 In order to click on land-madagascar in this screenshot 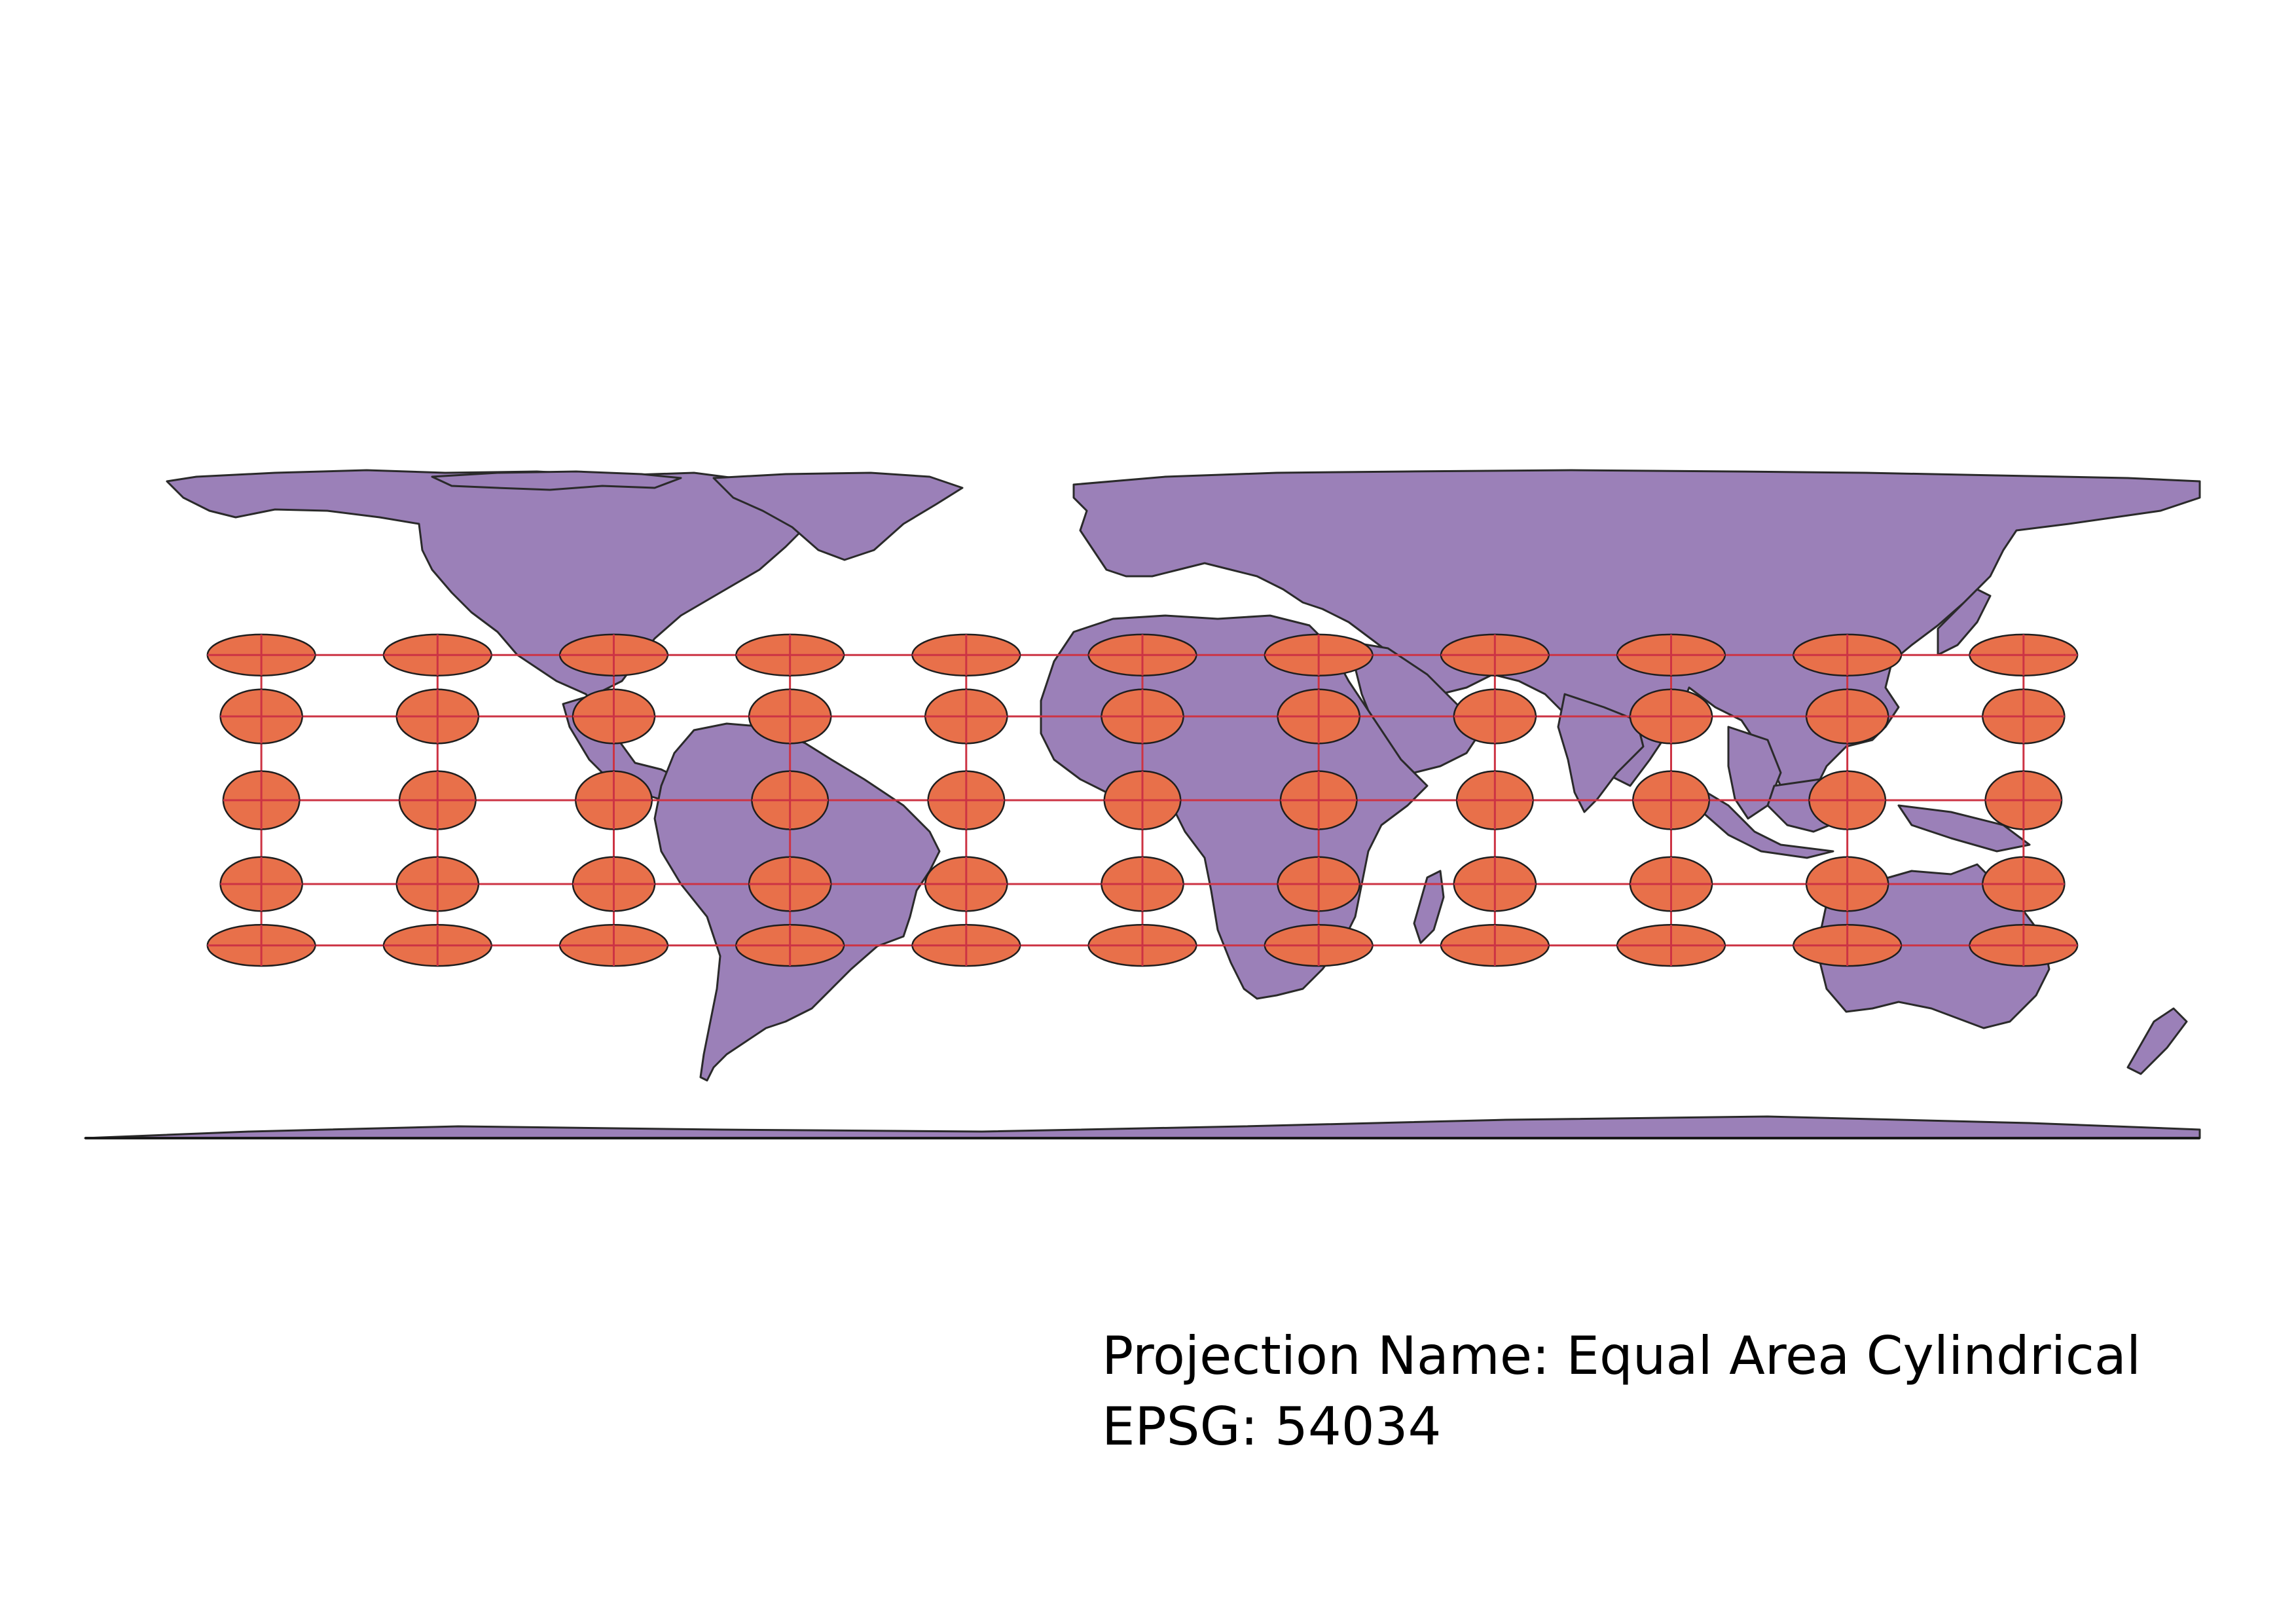, I will do `click(1429, 907)`.